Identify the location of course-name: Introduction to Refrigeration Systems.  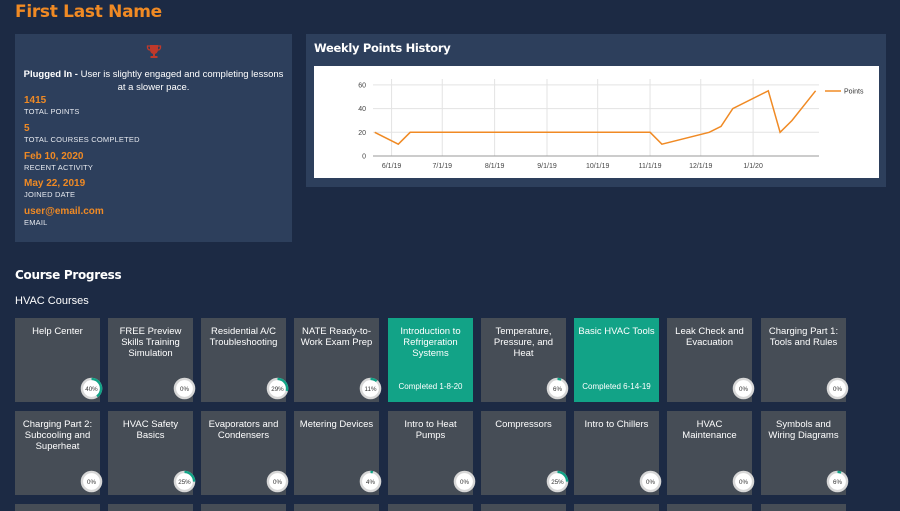
(430, 342).